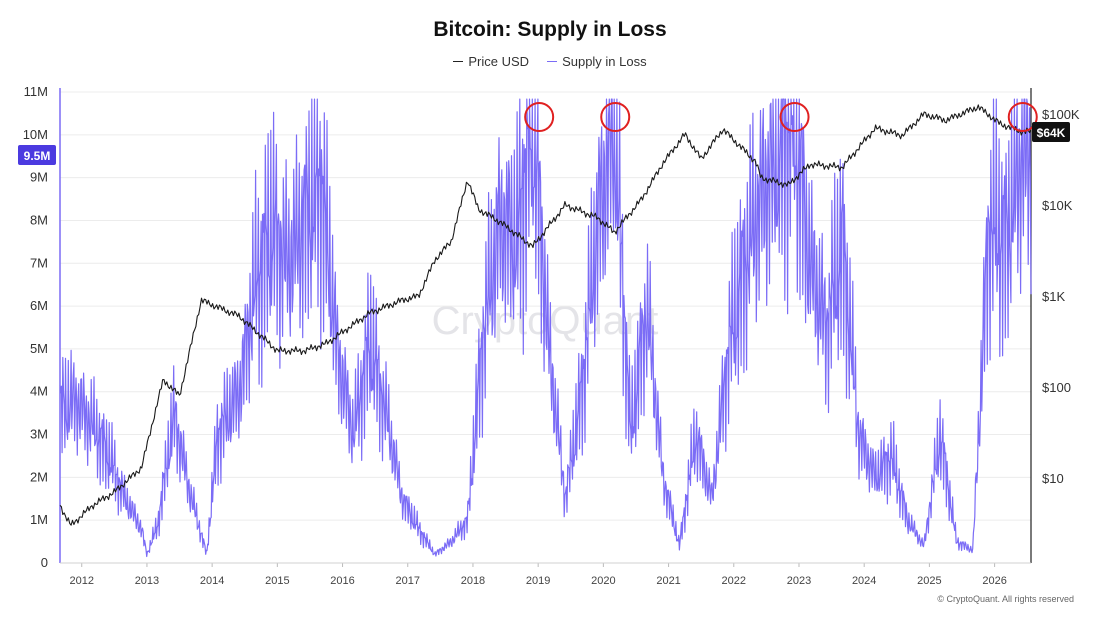 The image size is (1100, 619). What do you see at coordinates (603, 581) in the screenshot?
I see `x-tick-label: 2020` at bounding box center [603, 581].